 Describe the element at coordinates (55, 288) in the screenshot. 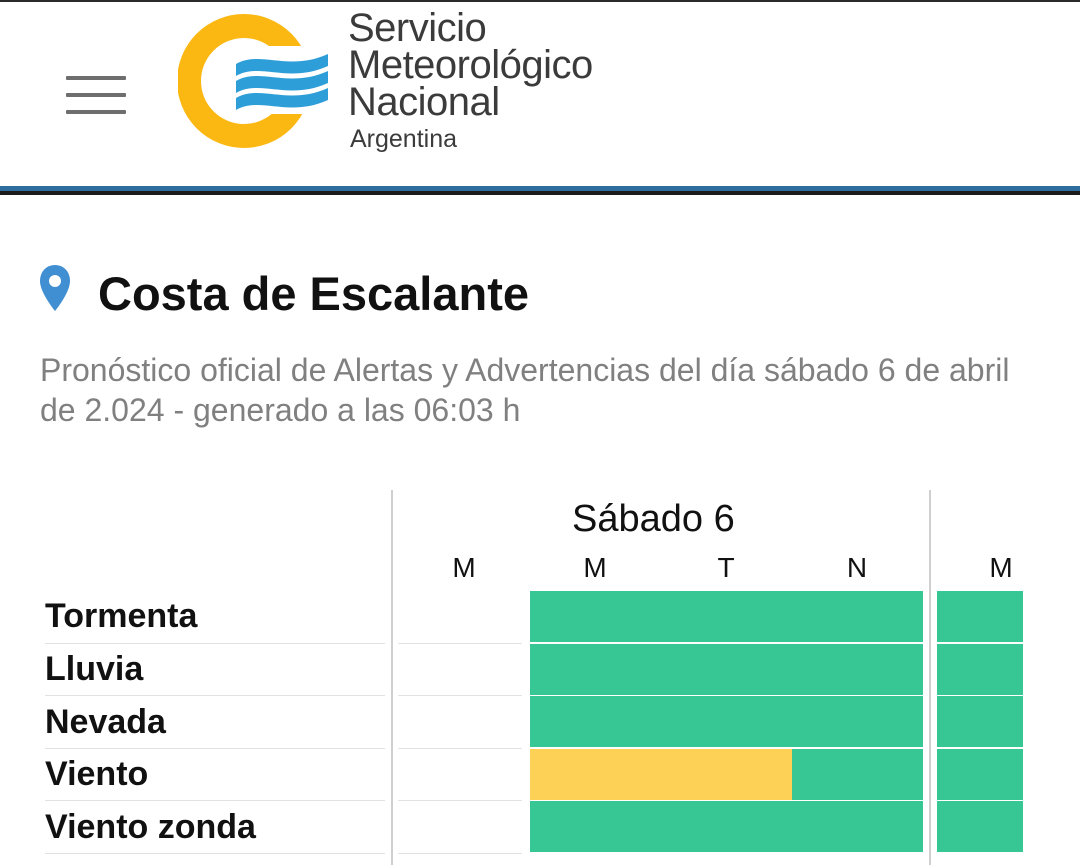

I see `location-pin-icon` at that location.